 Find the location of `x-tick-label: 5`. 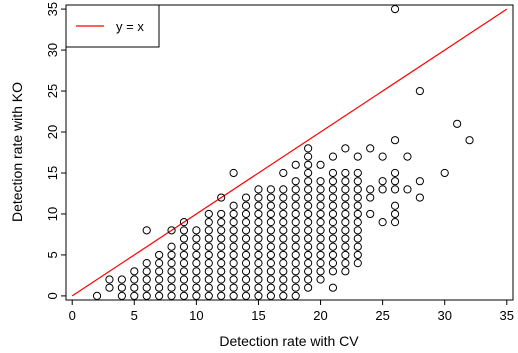

x-tick-label: 5 is located at coordinates (134, 315).